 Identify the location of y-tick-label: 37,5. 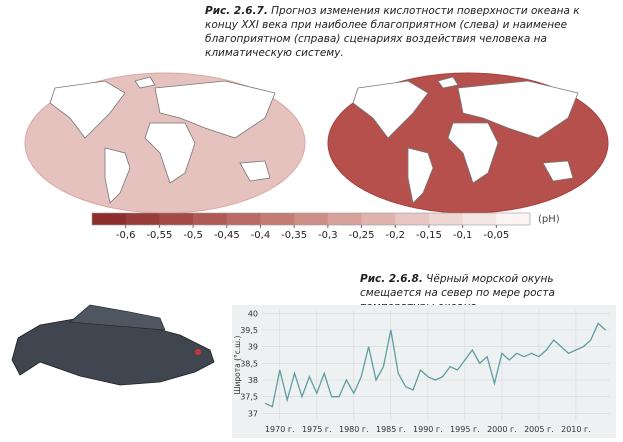
(249, 397).